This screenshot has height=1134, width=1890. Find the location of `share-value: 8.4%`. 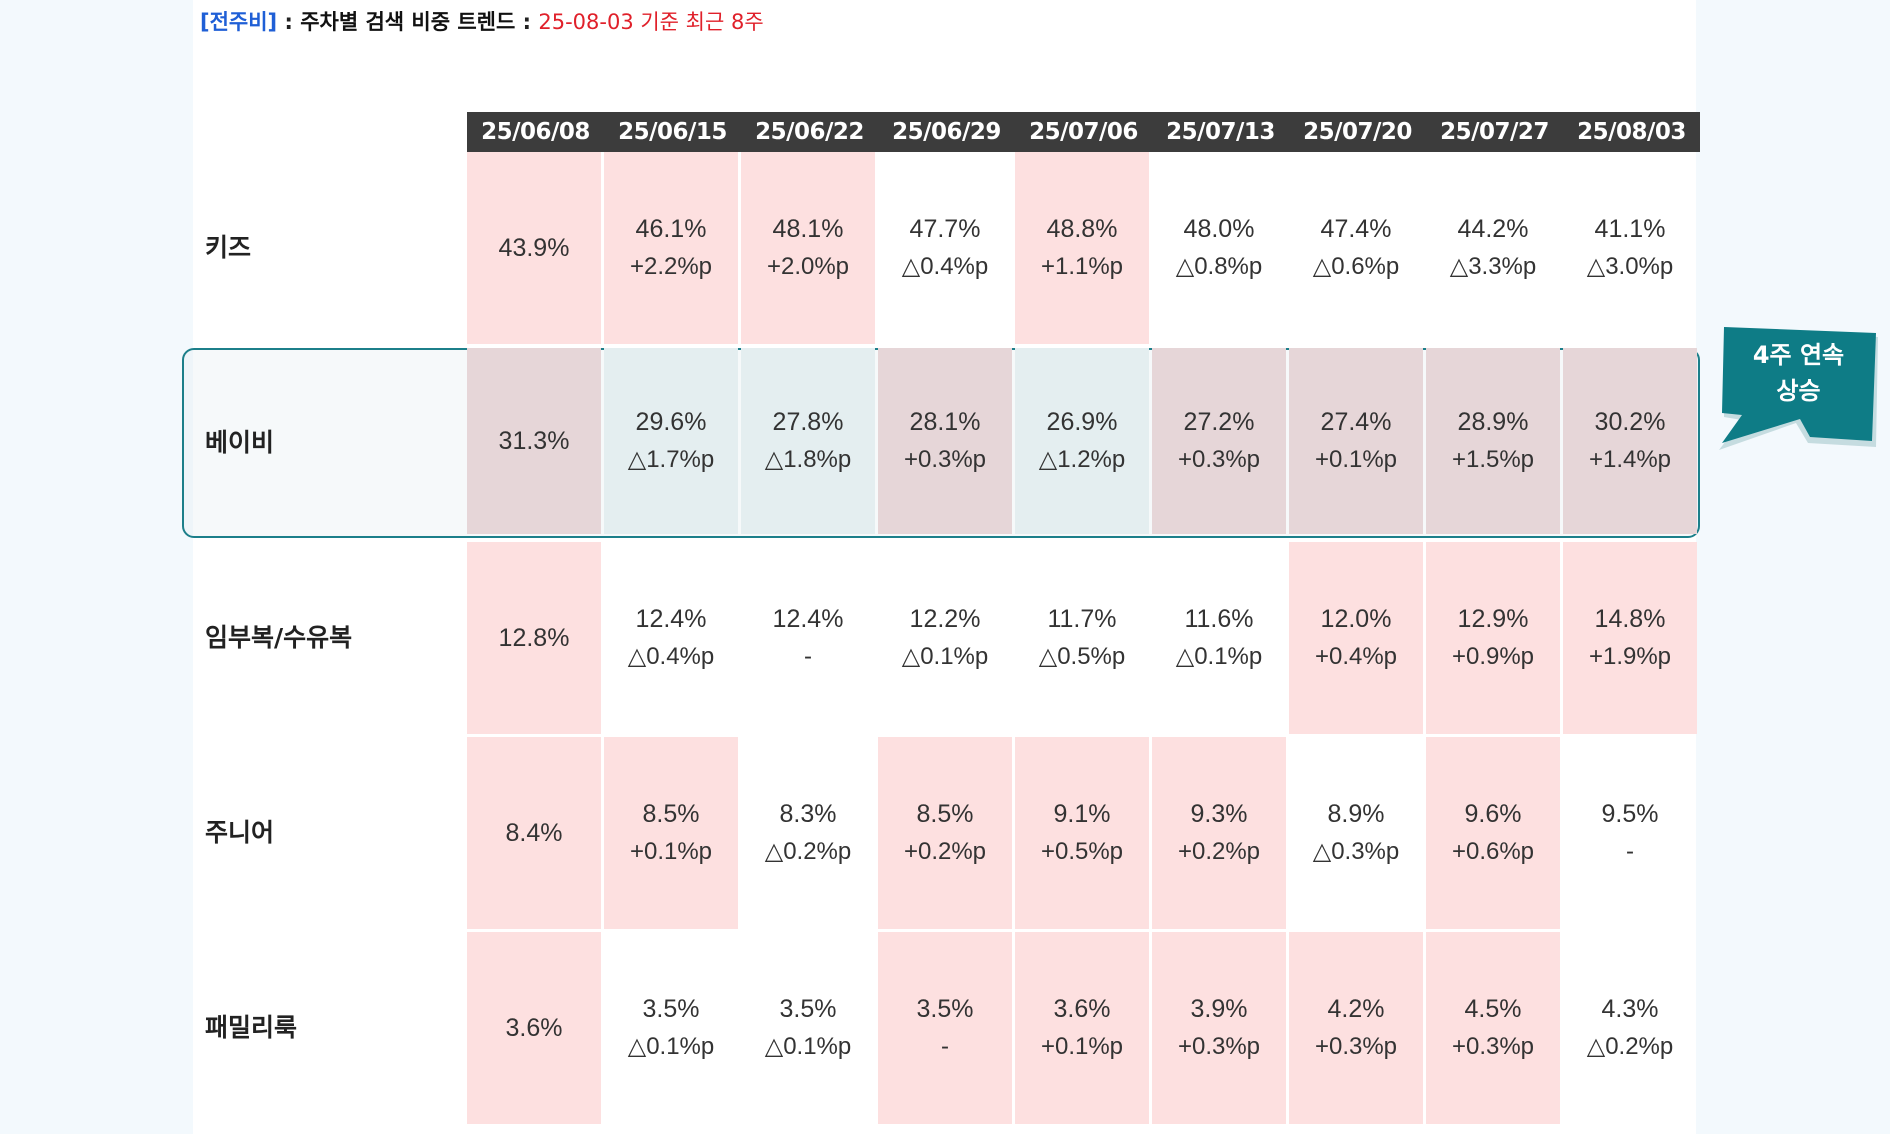

share-value: 8.4% is located at coordinates (534, 833).